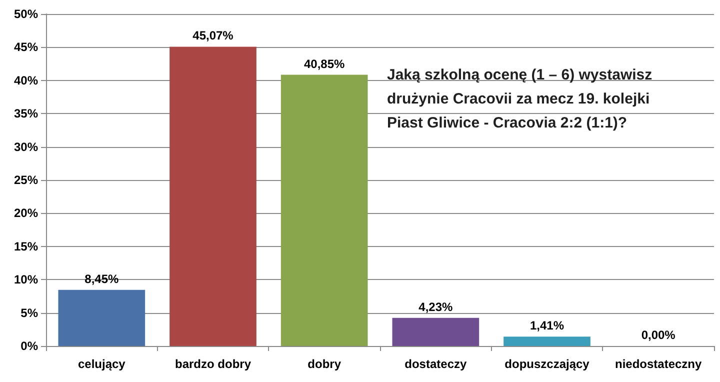  What do you see at coordinates (658, 335) in the screenshot?
I see `data-label: 0,00%` at bounding box center [658, 335].